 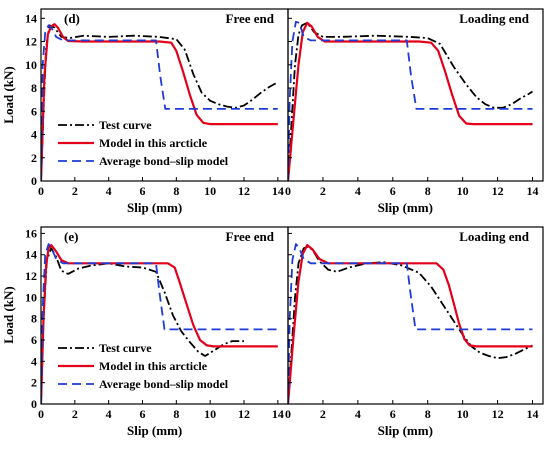 I want to click on y-tick-label: 16, so click(x=31, y=233).